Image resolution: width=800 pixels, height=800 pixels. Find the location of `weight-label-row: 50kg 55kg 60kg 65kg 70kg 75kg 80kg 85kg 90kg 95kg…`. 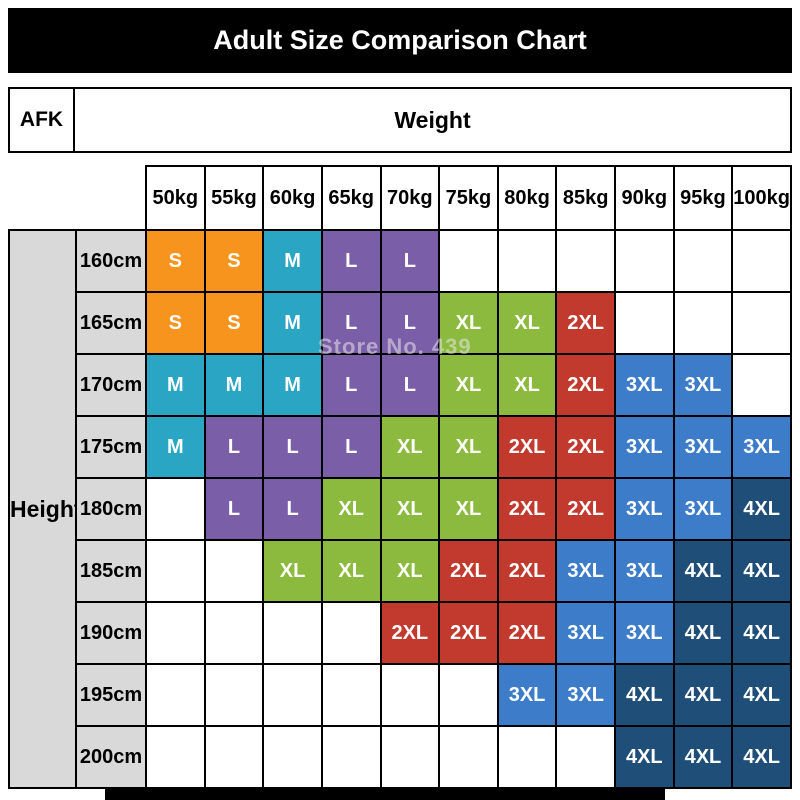

weight-label-row: 50kg 55kg 60kg 65kg 70kg 75kg 80kg 85kg 90kg 95kg… is located at coordinates (400, 198).